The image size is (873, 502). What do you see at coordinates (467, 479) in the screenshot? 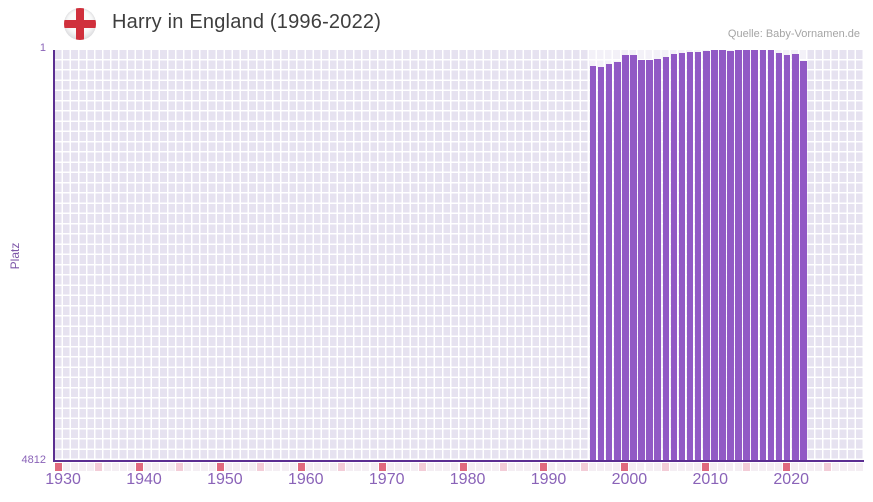
I see `x-tick-1980: 1980` at bounding box center [467, 479].